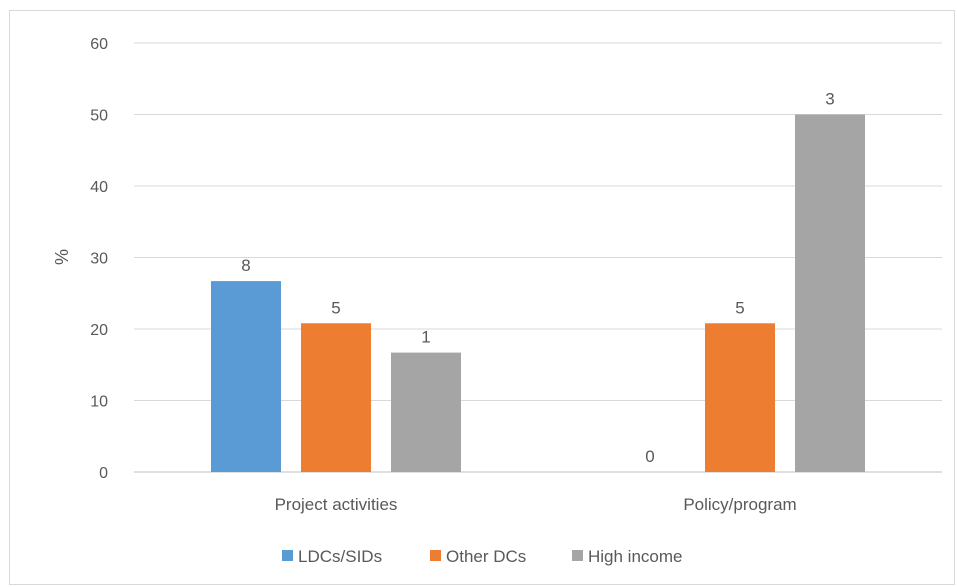 The width and height of the screenshot is (957, 587). Describe the element at coordinates (62, 257) in the screenshot. I see `y-axis-label: %` at that location.